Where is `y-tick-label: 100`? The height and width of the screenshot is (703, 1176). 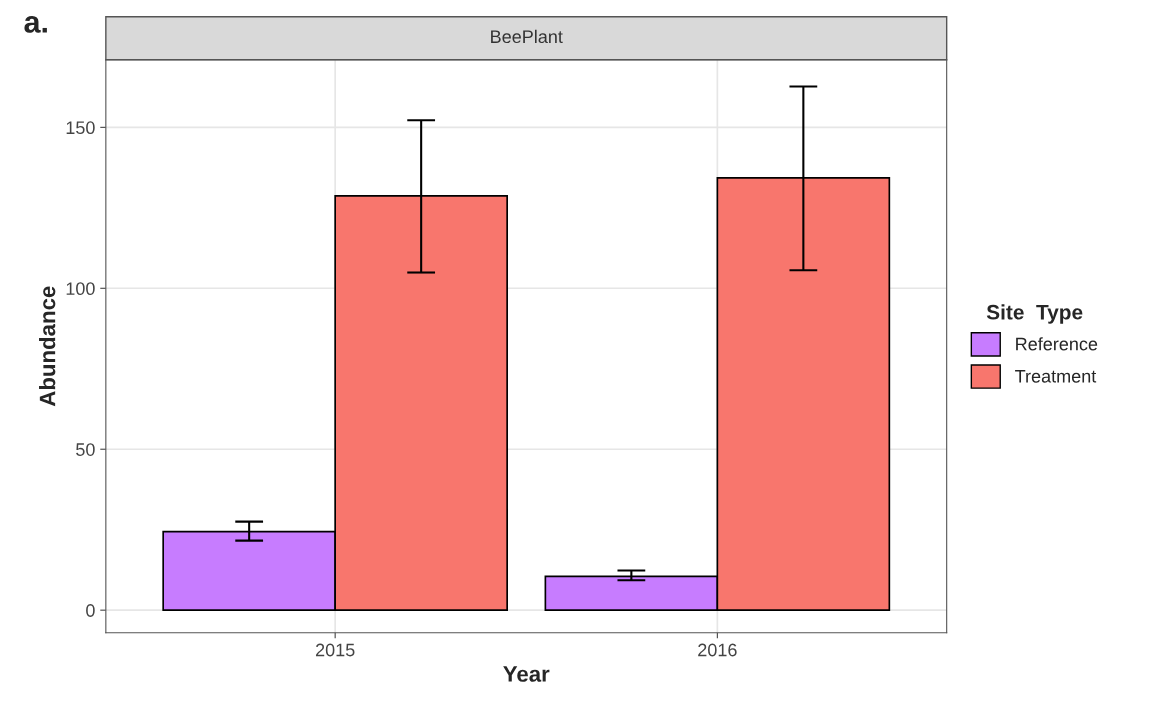
y-tick-label: 100 is located at coordinates (80, 289).